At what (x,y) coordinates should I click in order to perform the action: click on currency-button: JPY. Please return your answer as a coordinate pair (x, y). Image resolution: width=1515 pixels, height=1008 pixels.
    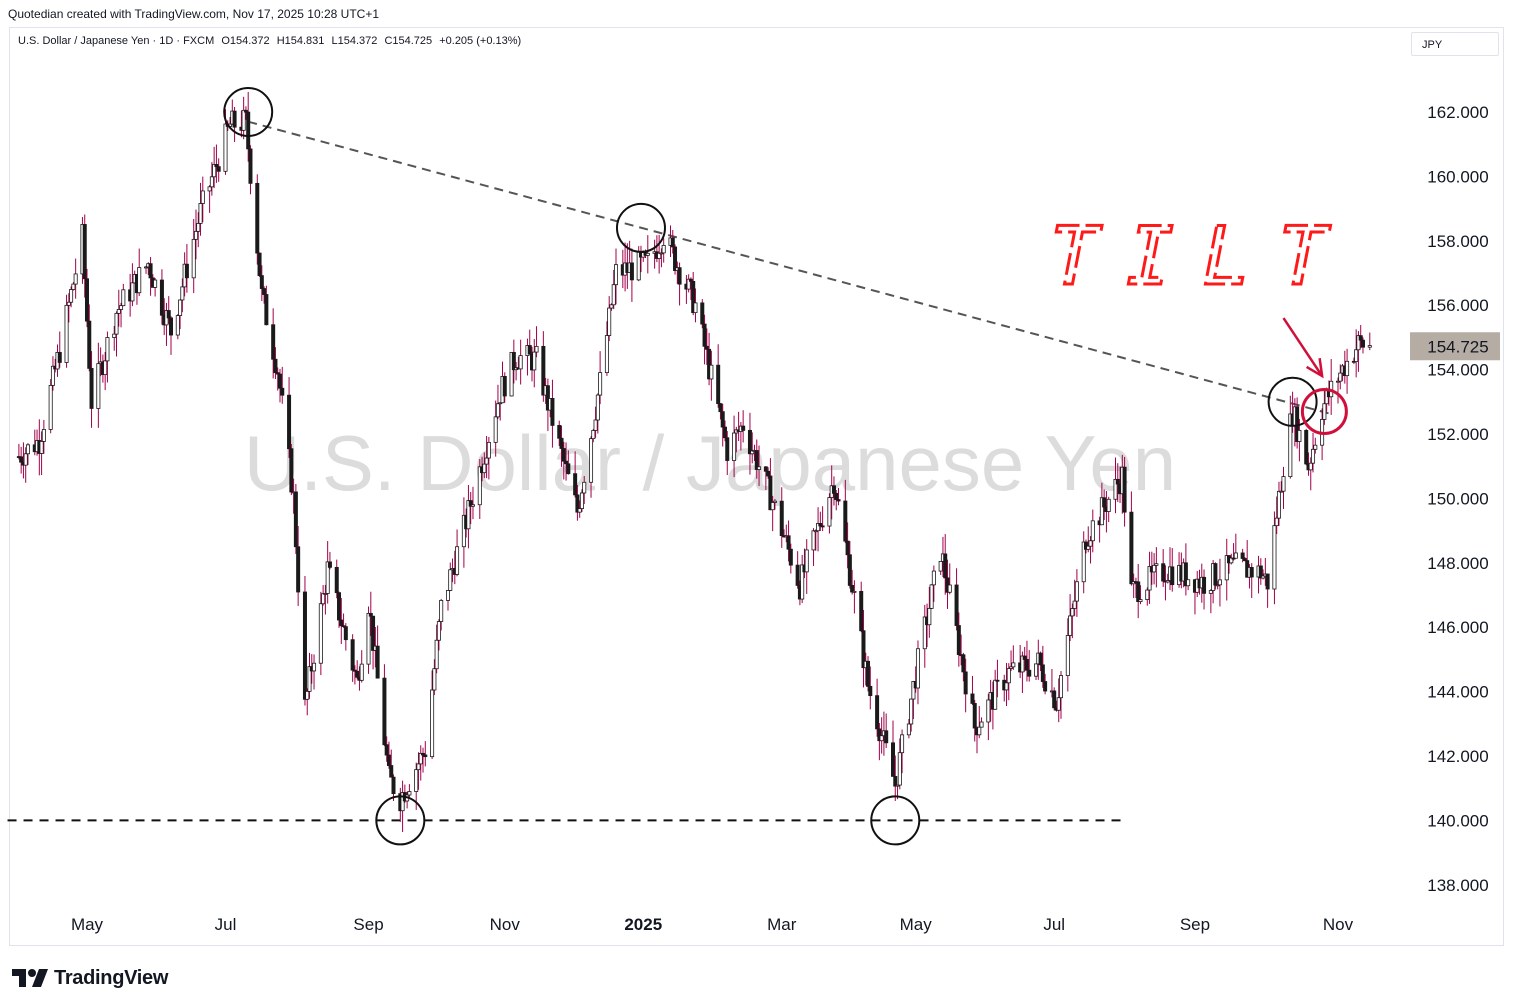
    Looking at the image, I should click on (1455, 44).